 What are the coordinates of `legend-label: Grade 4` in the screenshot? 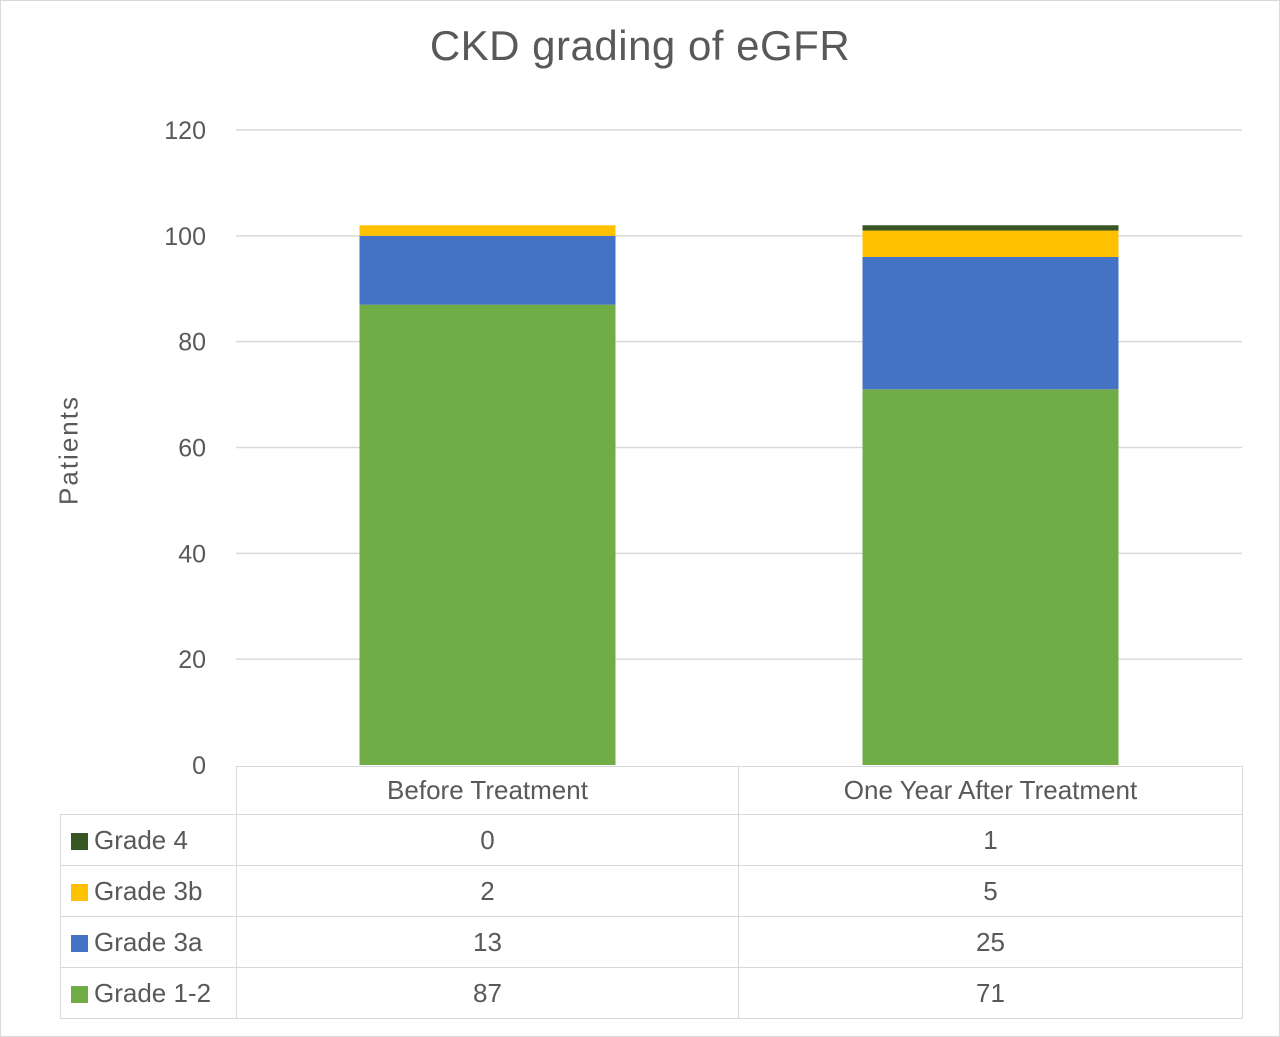 It's located at (141, 839).